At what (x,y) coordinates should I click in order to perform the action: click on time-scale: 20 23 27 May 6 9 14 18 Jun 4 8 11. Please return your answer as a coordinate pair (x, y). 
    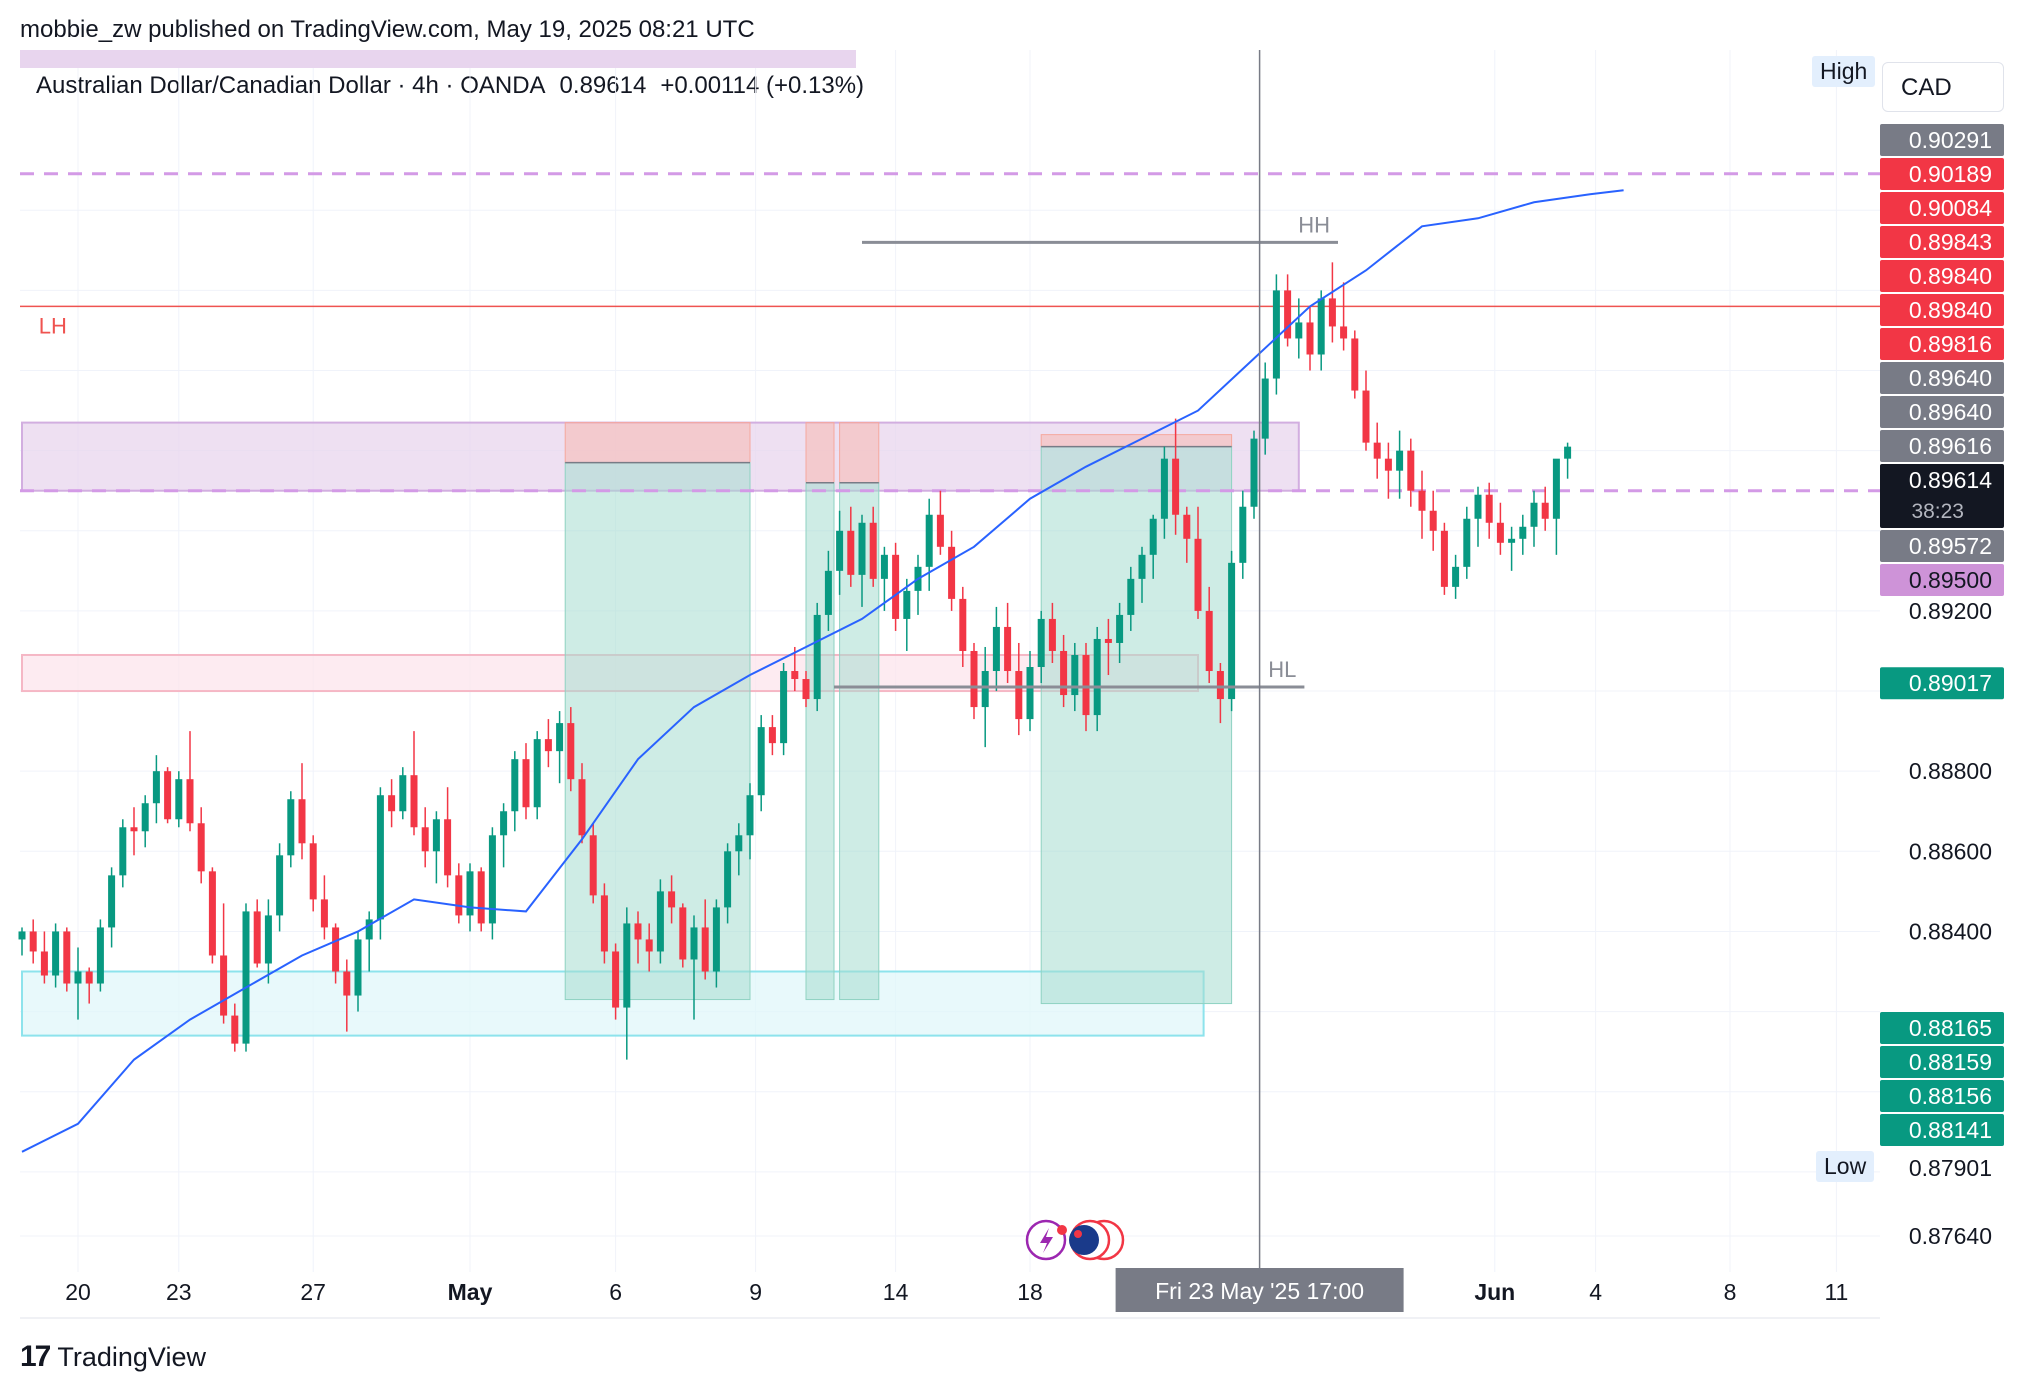
    Looking at the image, I should click on (956, 1292).